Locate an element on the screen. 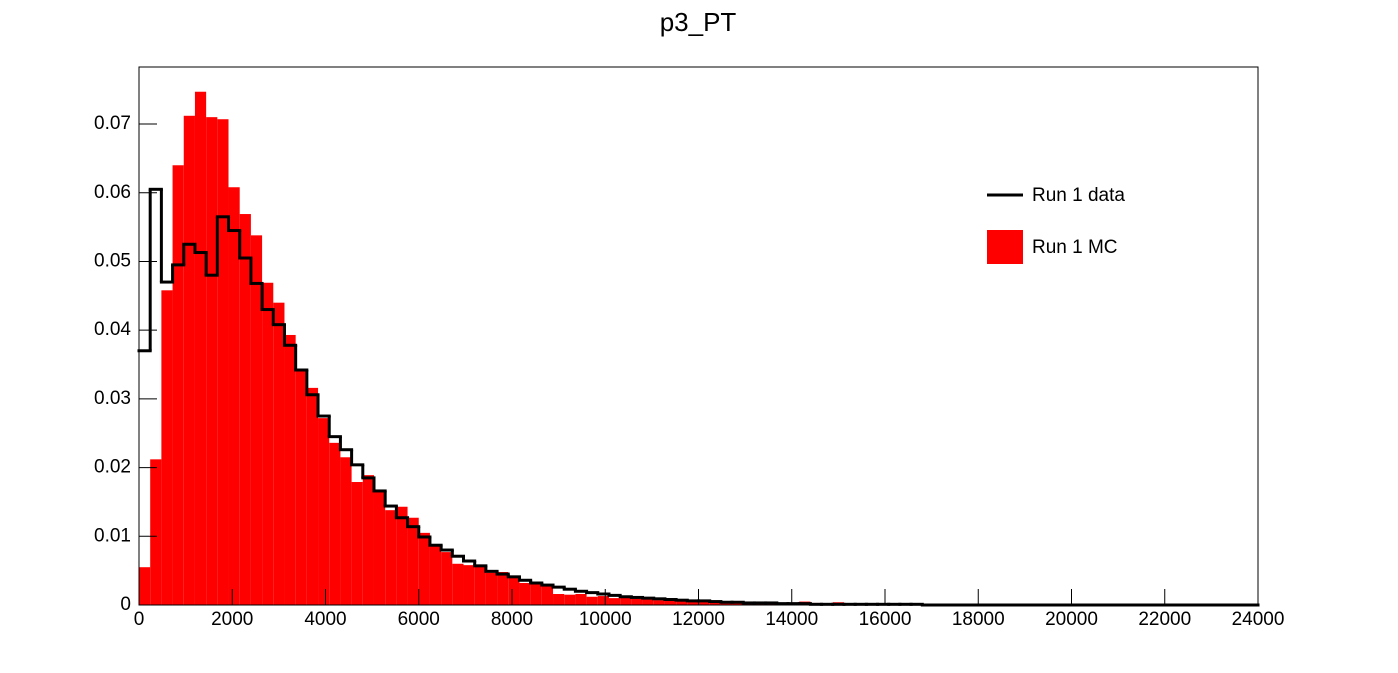  x-tick-label: 22000 is located at coordinates (1164, 619).